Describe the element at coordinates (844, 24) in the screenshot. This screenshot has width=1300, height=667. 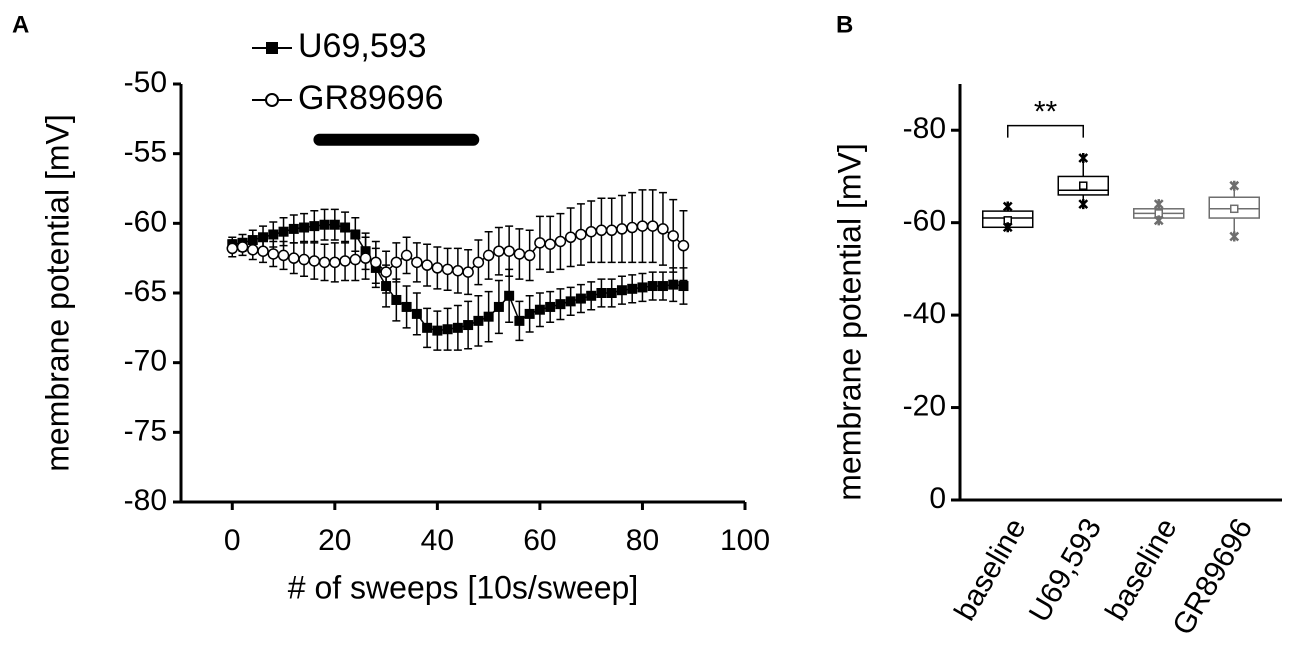
I see `panel-label: B` at that location.